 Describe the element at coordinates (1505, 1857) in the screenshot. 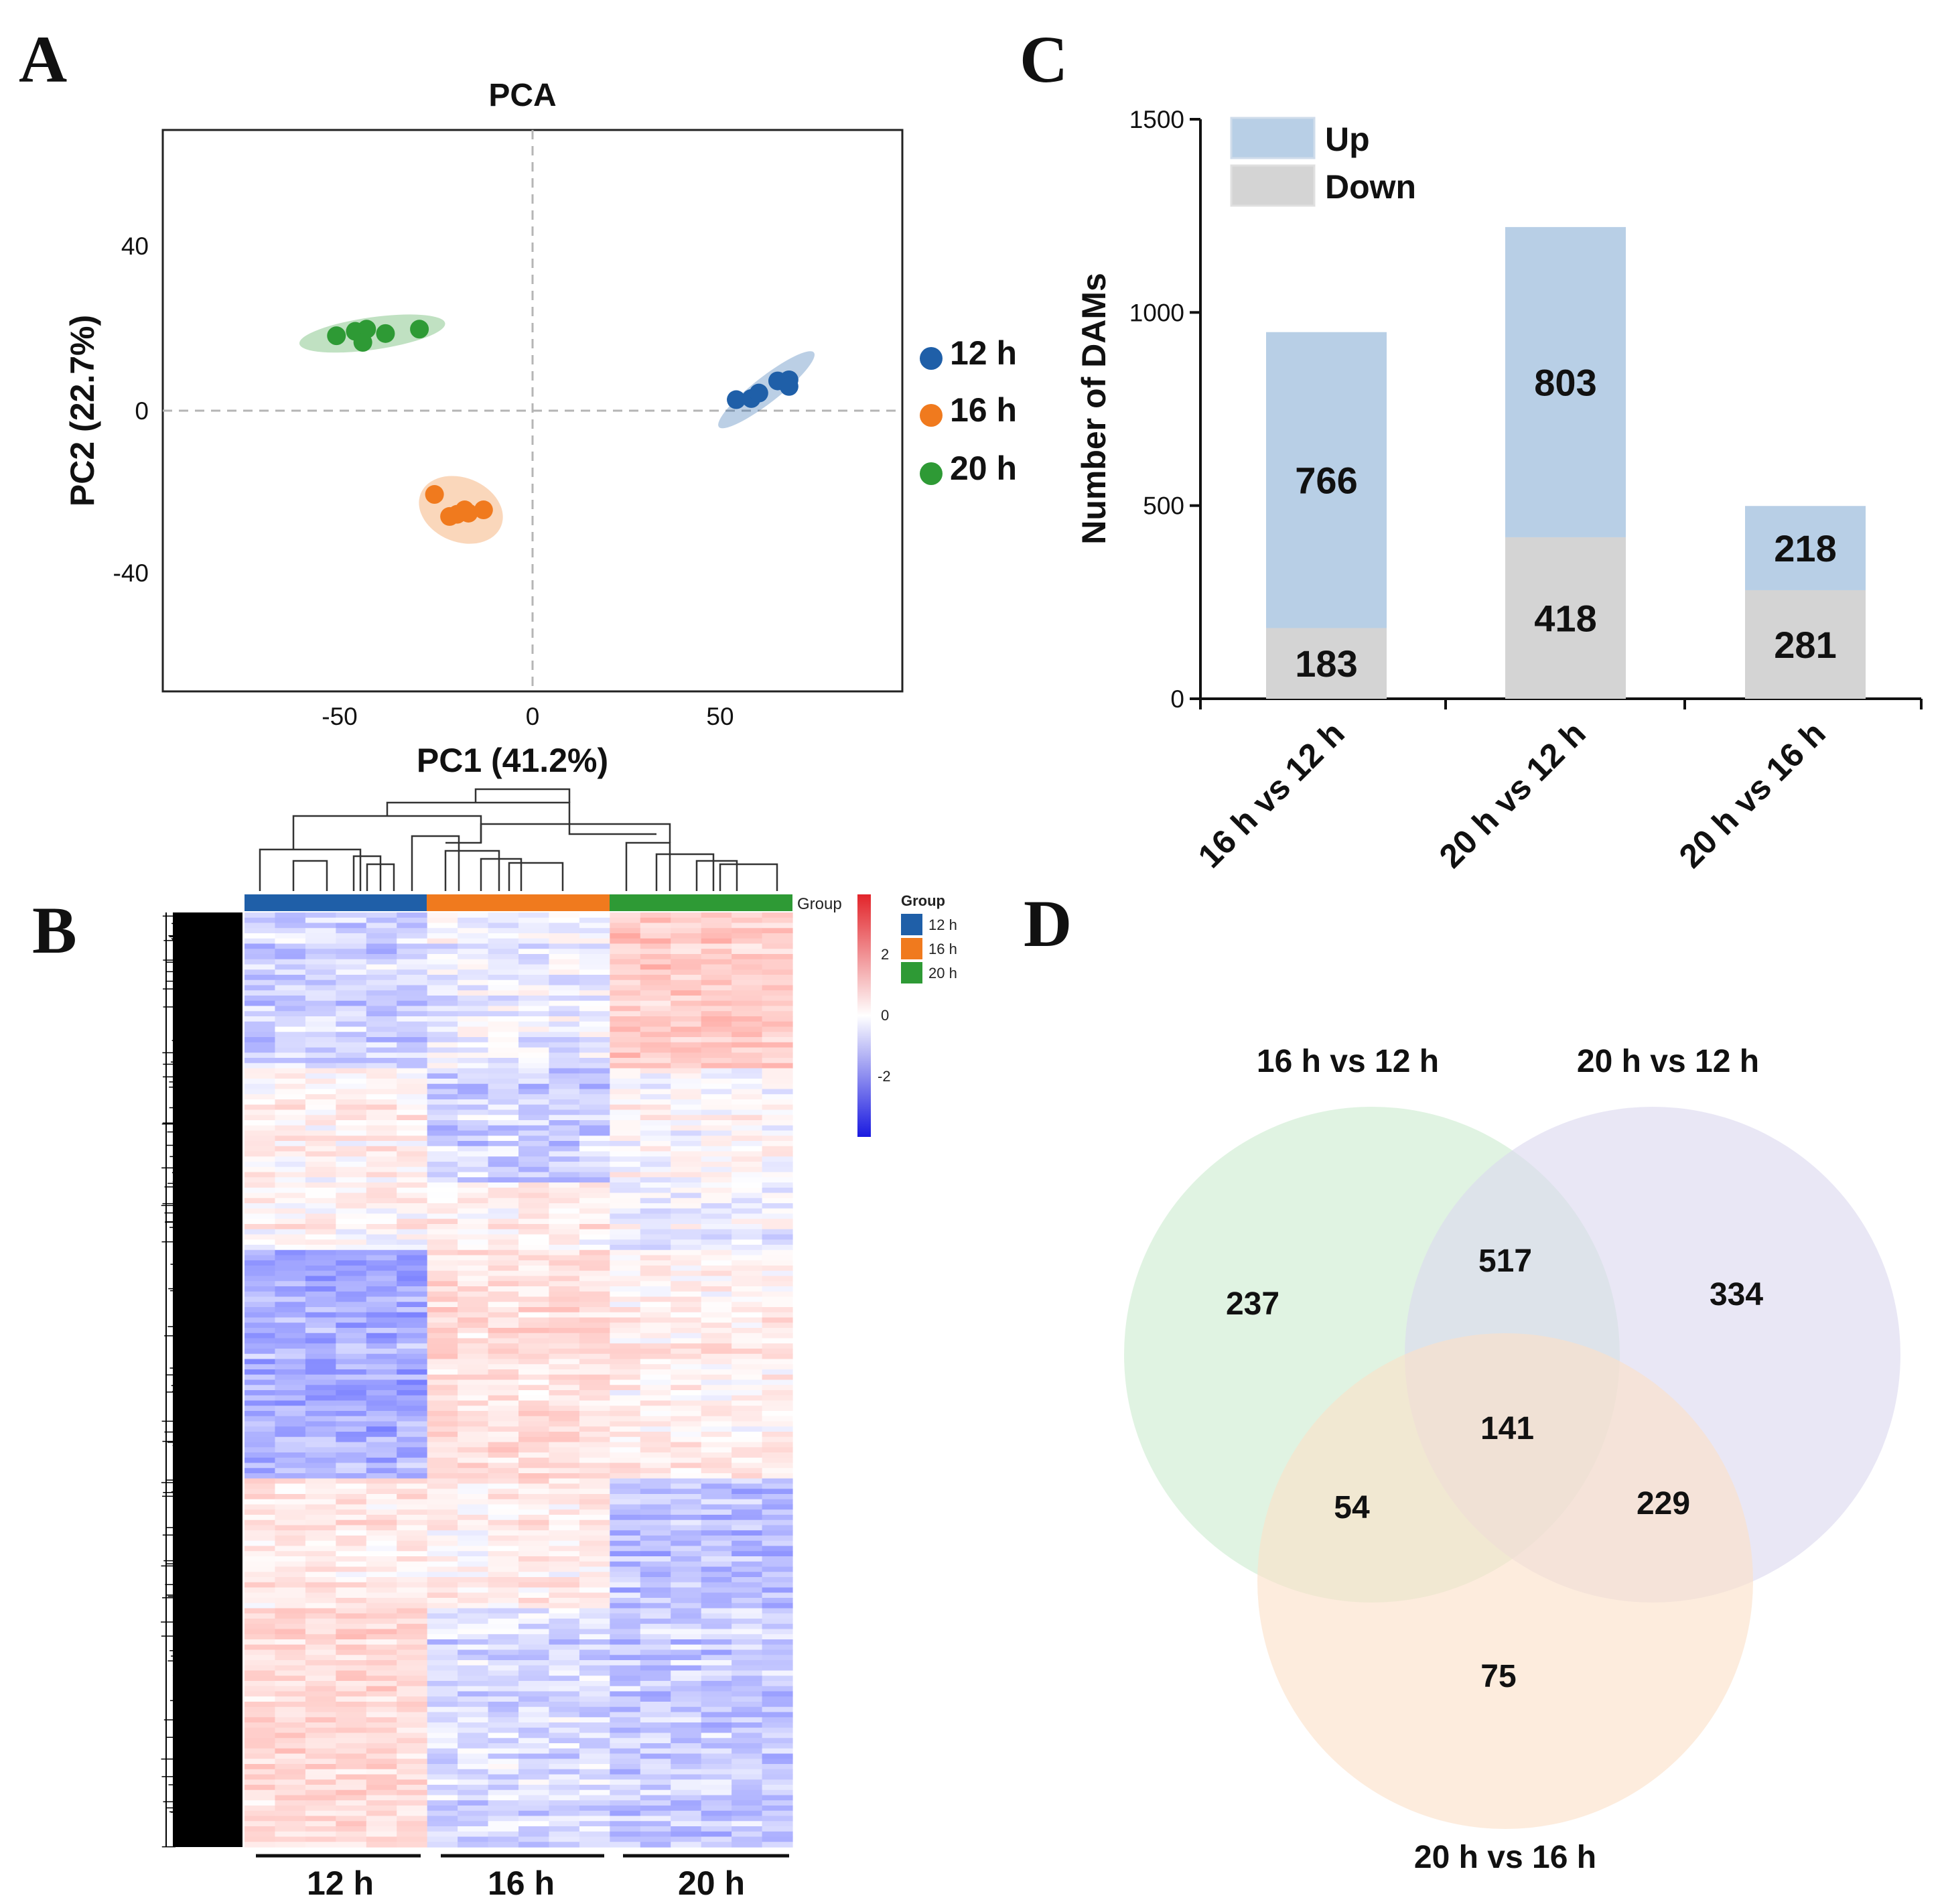

I see `venn-set-label-3: 20 h vs 16 h` at that location.